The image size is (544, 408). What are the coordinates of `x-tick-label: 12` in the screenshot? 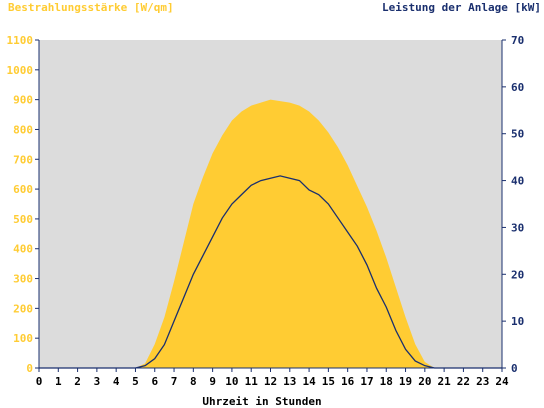 It's located at (270, 381).